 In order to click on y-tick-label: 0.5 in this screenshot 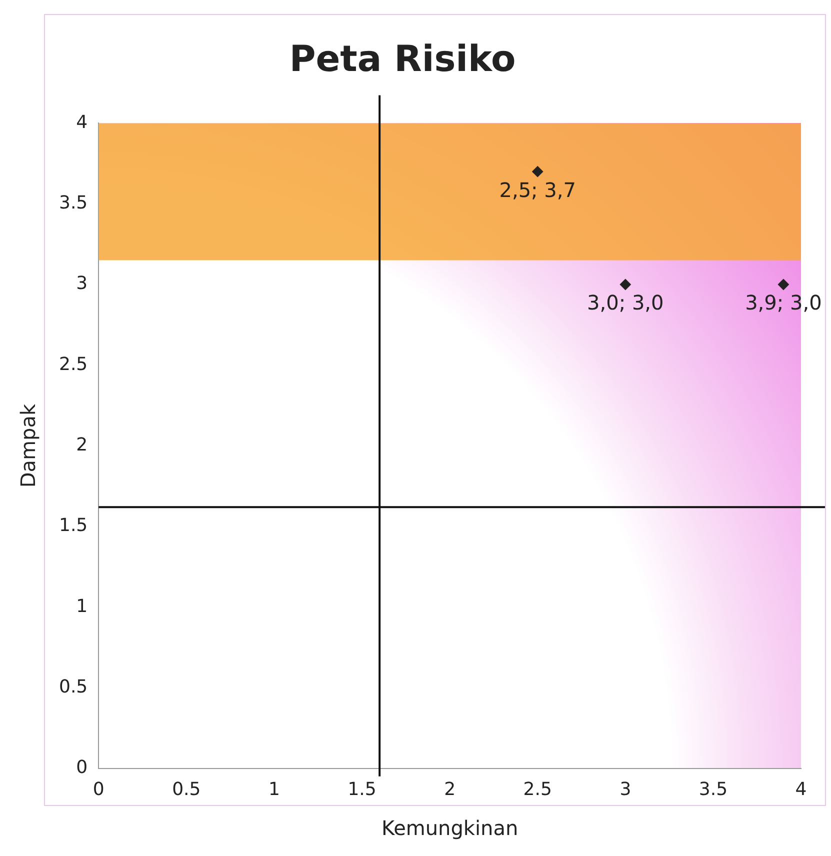, I will do `click(73, 687)`.